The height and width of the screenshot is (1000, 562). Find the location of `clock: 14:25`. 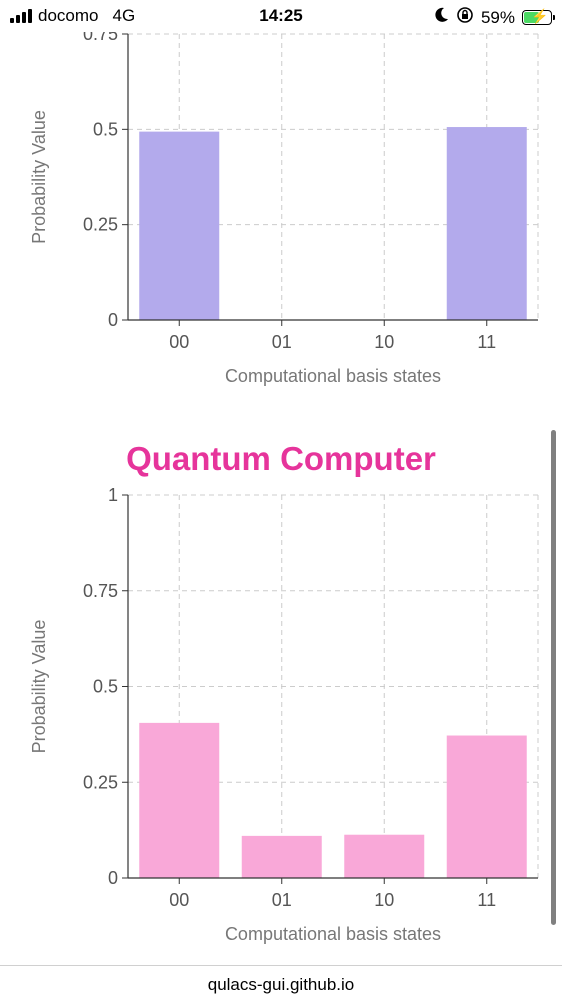

clock: 14:25 is located at coordinates (281, 15).